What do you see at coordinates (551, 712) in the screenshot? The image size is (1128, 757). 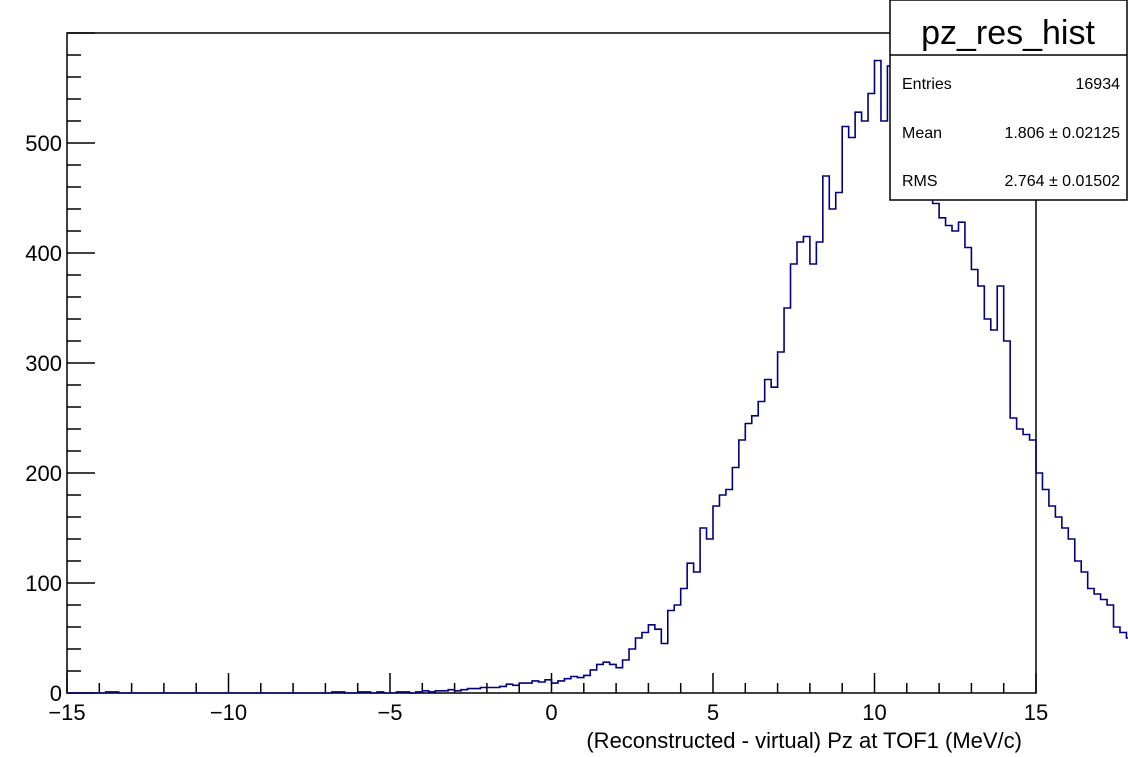 I see `x-tick-label: 0` at bounding box center [551, 712].